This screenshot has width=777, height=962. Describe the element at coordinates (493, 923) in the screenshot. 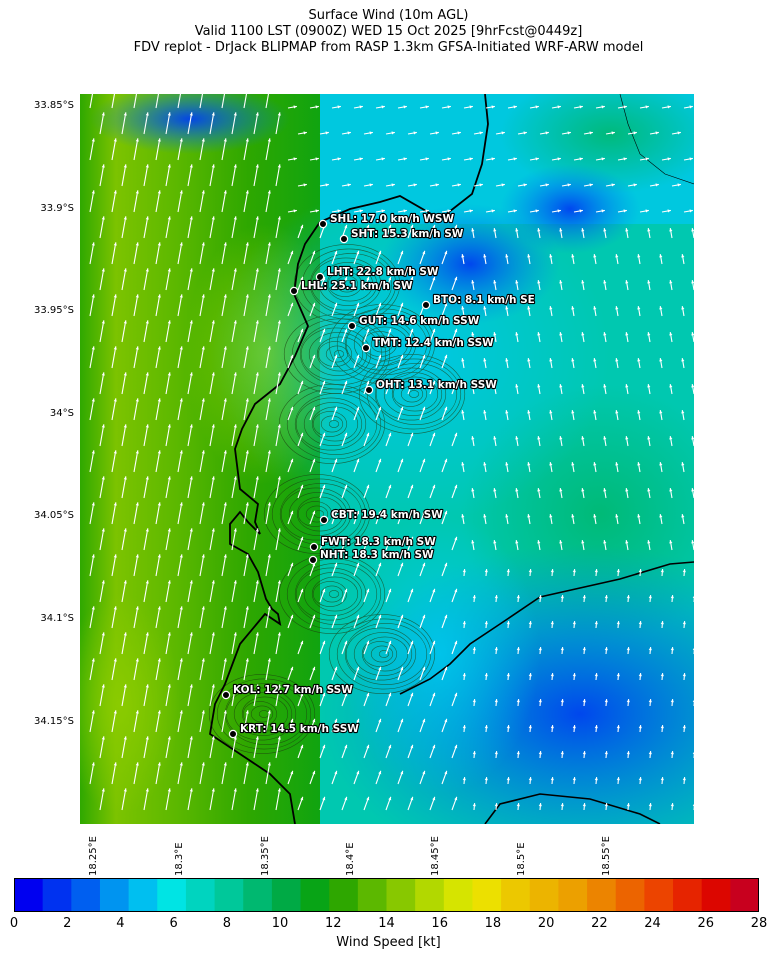

I see `colorbar-tick-label: 18` at that location.